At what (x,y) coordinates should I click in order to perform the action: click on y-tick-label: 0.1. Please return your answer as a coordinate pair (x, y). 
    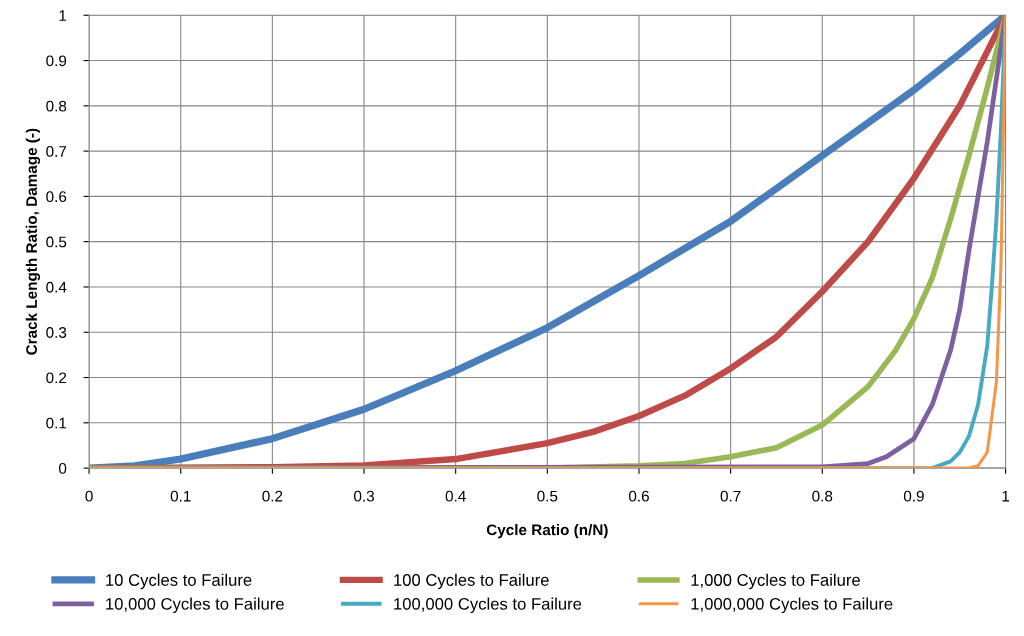
    Looking at the image, I should click on (56, 423).